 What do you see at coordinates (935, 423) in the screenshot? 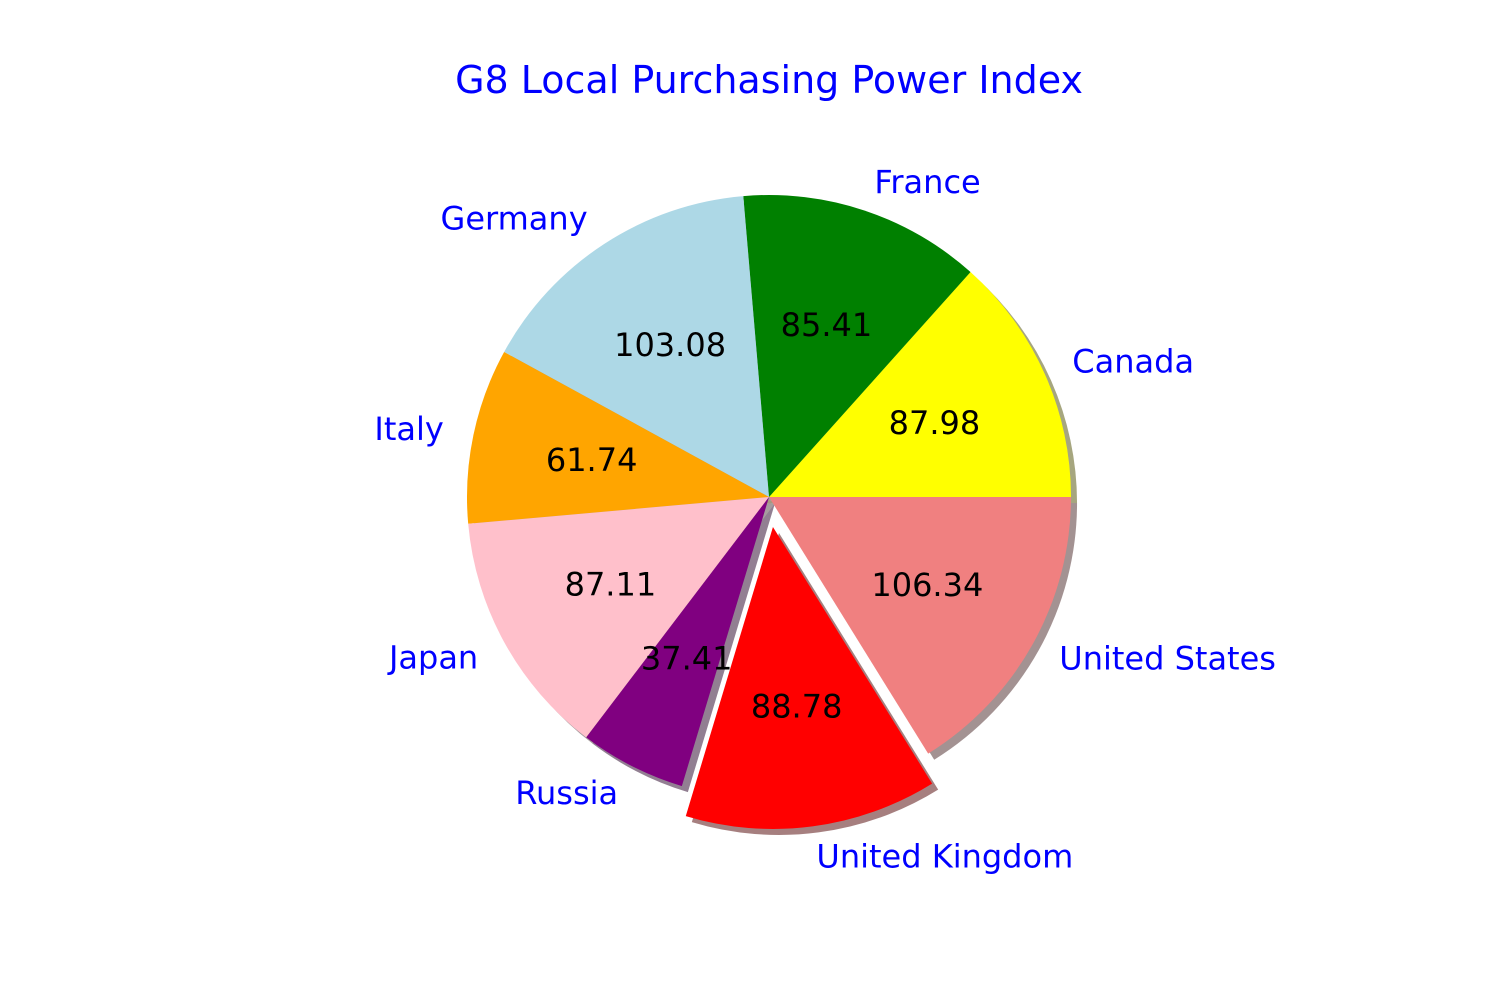
I see `value-canada: 87.98` at bounding box center [935, 423].